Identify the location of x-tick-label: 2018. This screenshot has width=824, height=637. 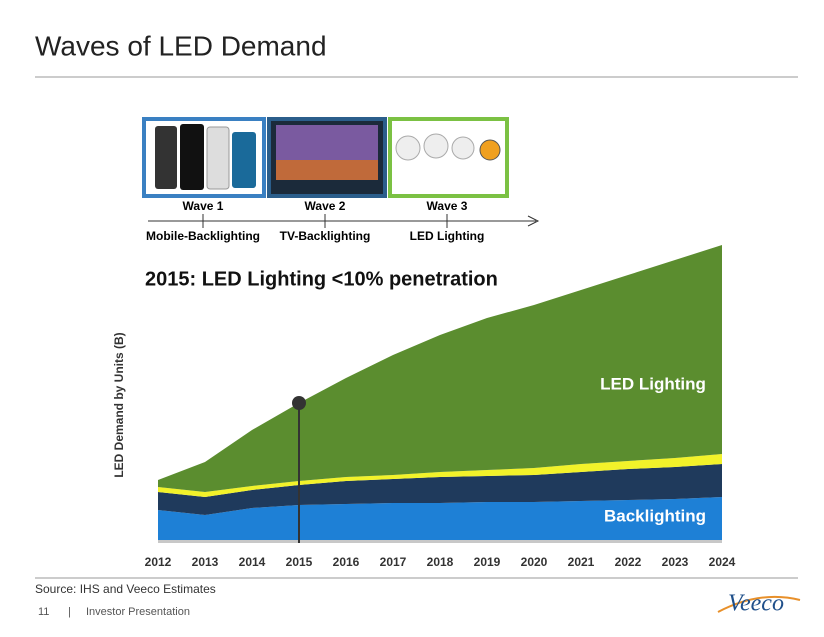
(440, 562).